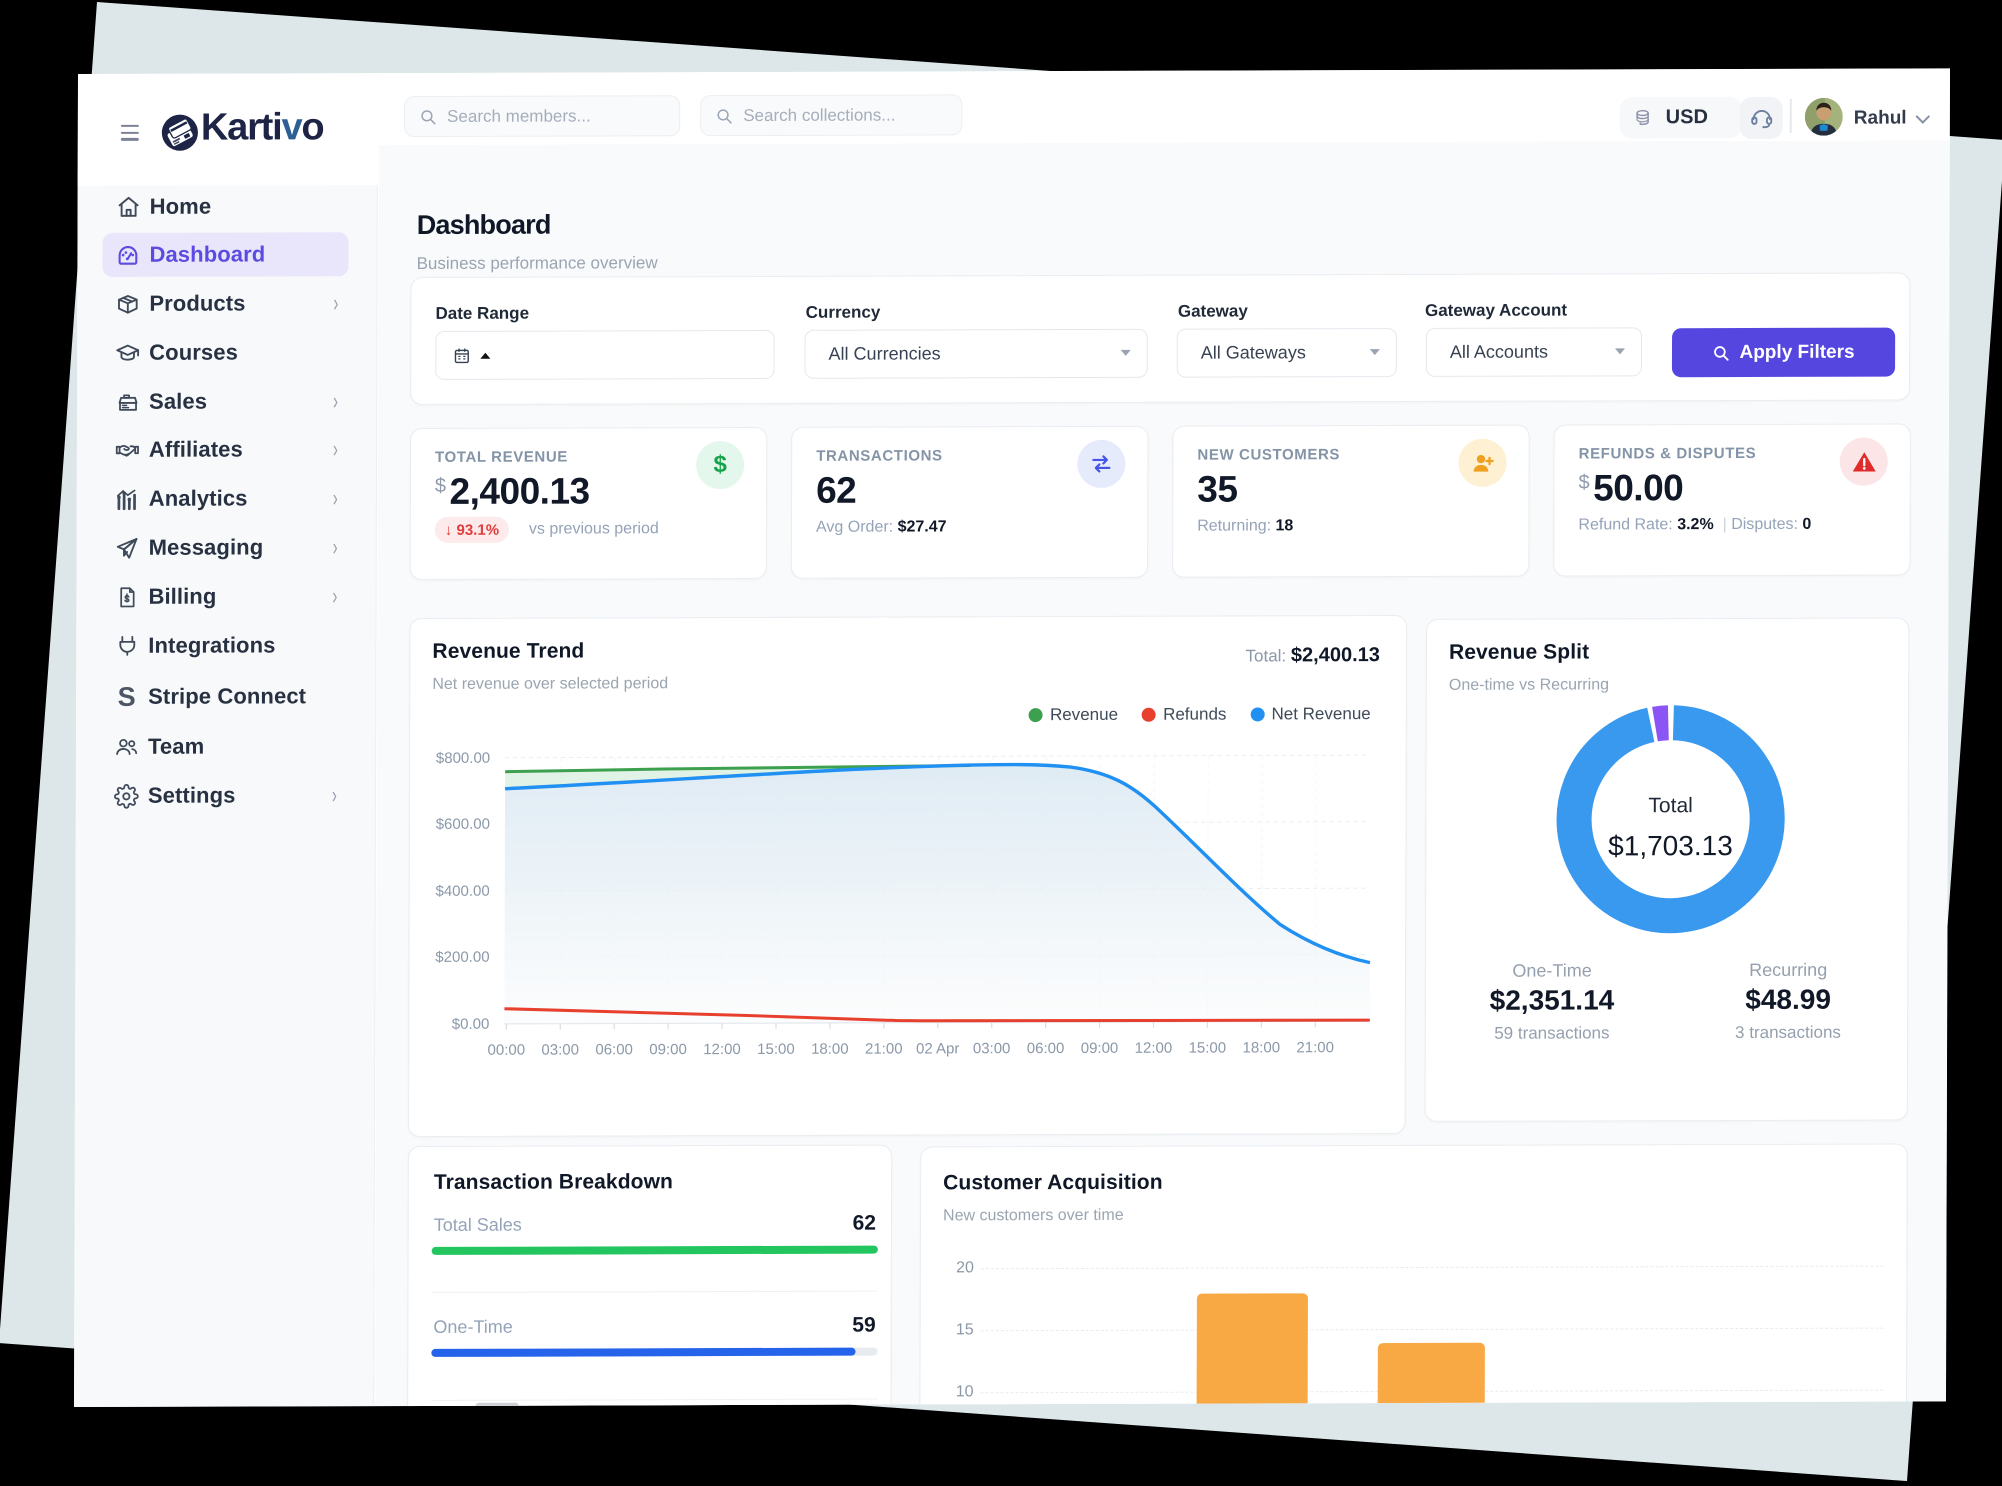 Image resolution: width=2002 pixels, height=1486 pixels. Describe the element at coordinates (1552, 999) in the screenshot. I see `svg-text: $2,351.14` at that location.